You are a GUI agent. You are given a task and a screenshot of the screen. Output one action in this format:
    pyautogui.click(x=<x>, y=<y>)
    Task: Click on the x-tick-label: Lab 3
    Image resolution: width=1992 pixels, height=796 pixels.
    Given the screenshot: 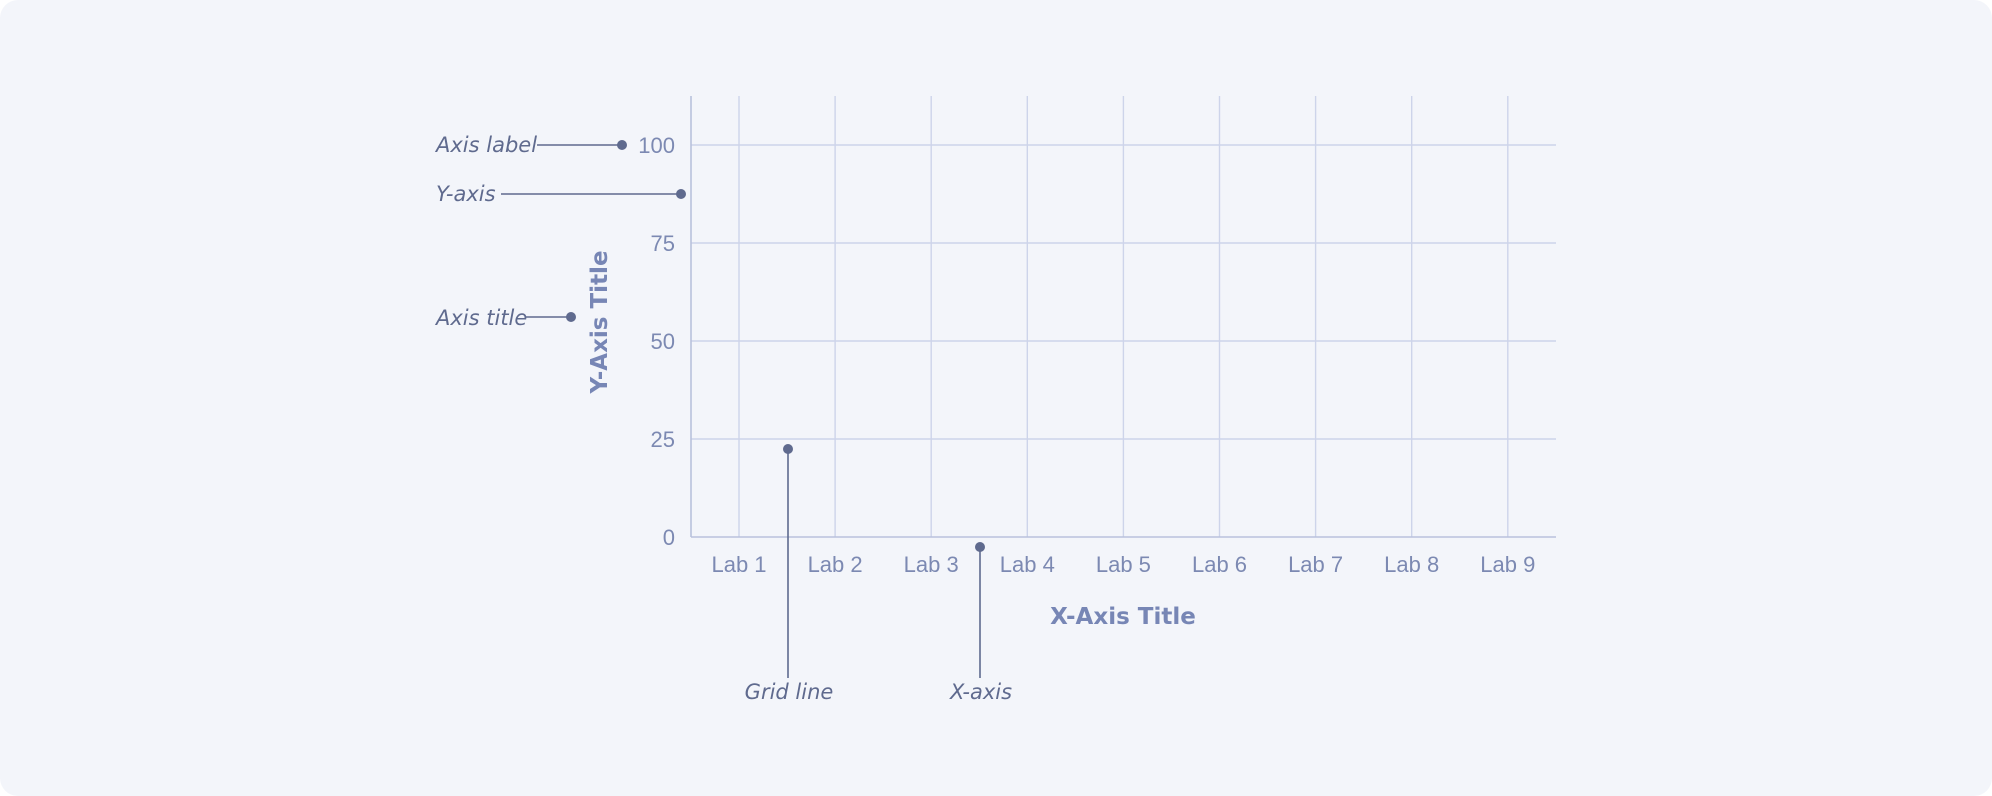 What is the action you would take?
    pyautogui.click(x=931, y=564)
    